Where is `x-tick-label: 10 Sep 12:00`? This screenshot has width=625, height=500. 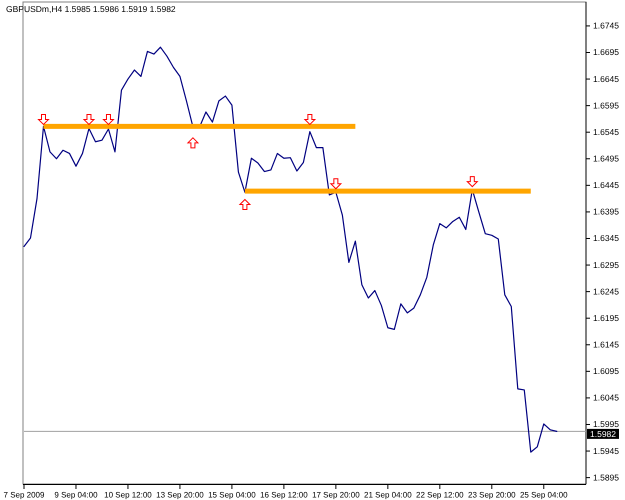
x-tick-label: 10 Sep 12:00 is located at coordinates (128, 495).